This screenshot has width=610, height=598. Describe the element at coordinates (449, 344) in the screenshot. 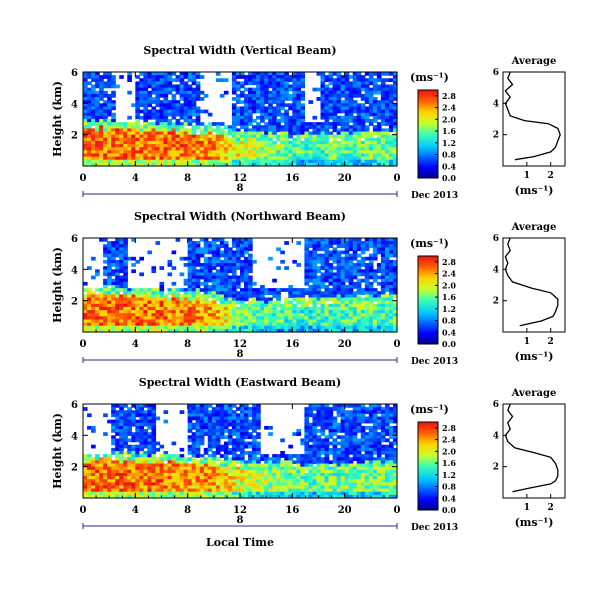

I see `colorbar-tick-label: 0.0` at that location.